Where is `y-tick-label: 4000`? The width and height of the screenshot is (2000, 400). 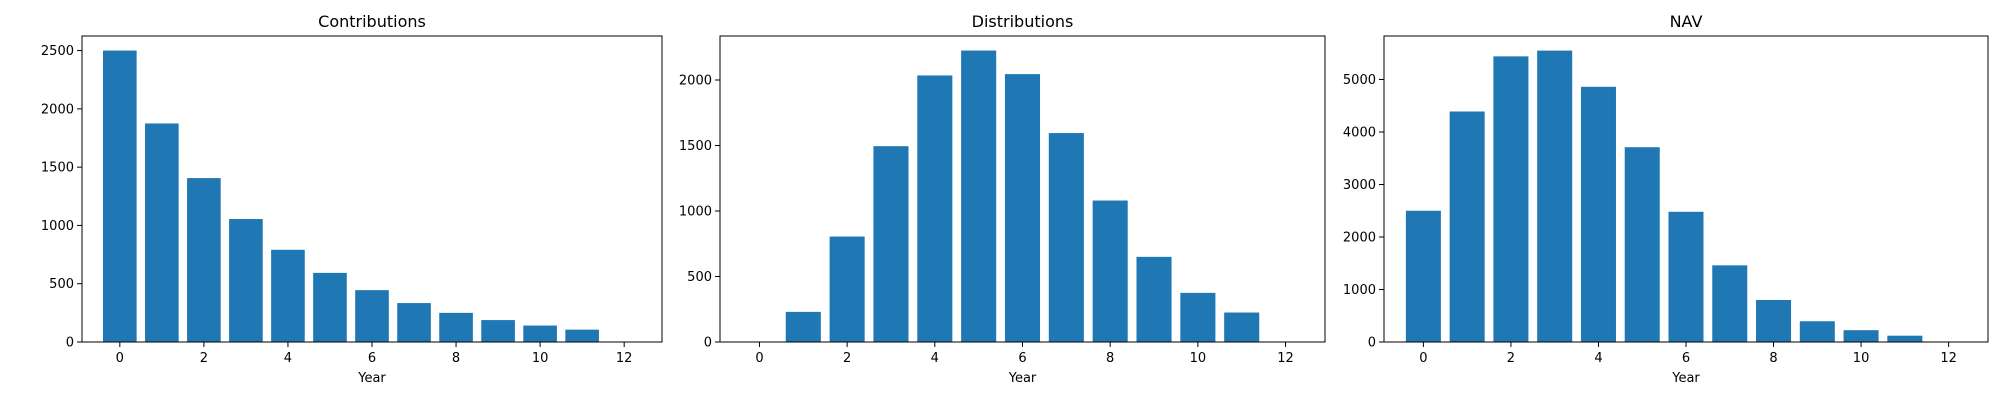
y-tick-label: 4000 is located at coordinates (1359, 132).